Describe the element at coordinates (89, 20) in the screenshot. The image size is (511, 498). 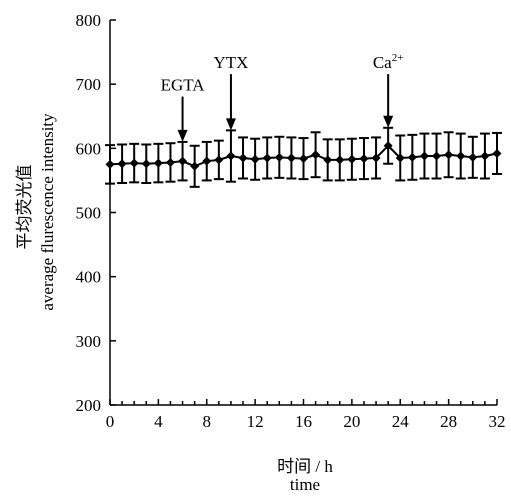
I see `y-tick-label: 800` at that location.